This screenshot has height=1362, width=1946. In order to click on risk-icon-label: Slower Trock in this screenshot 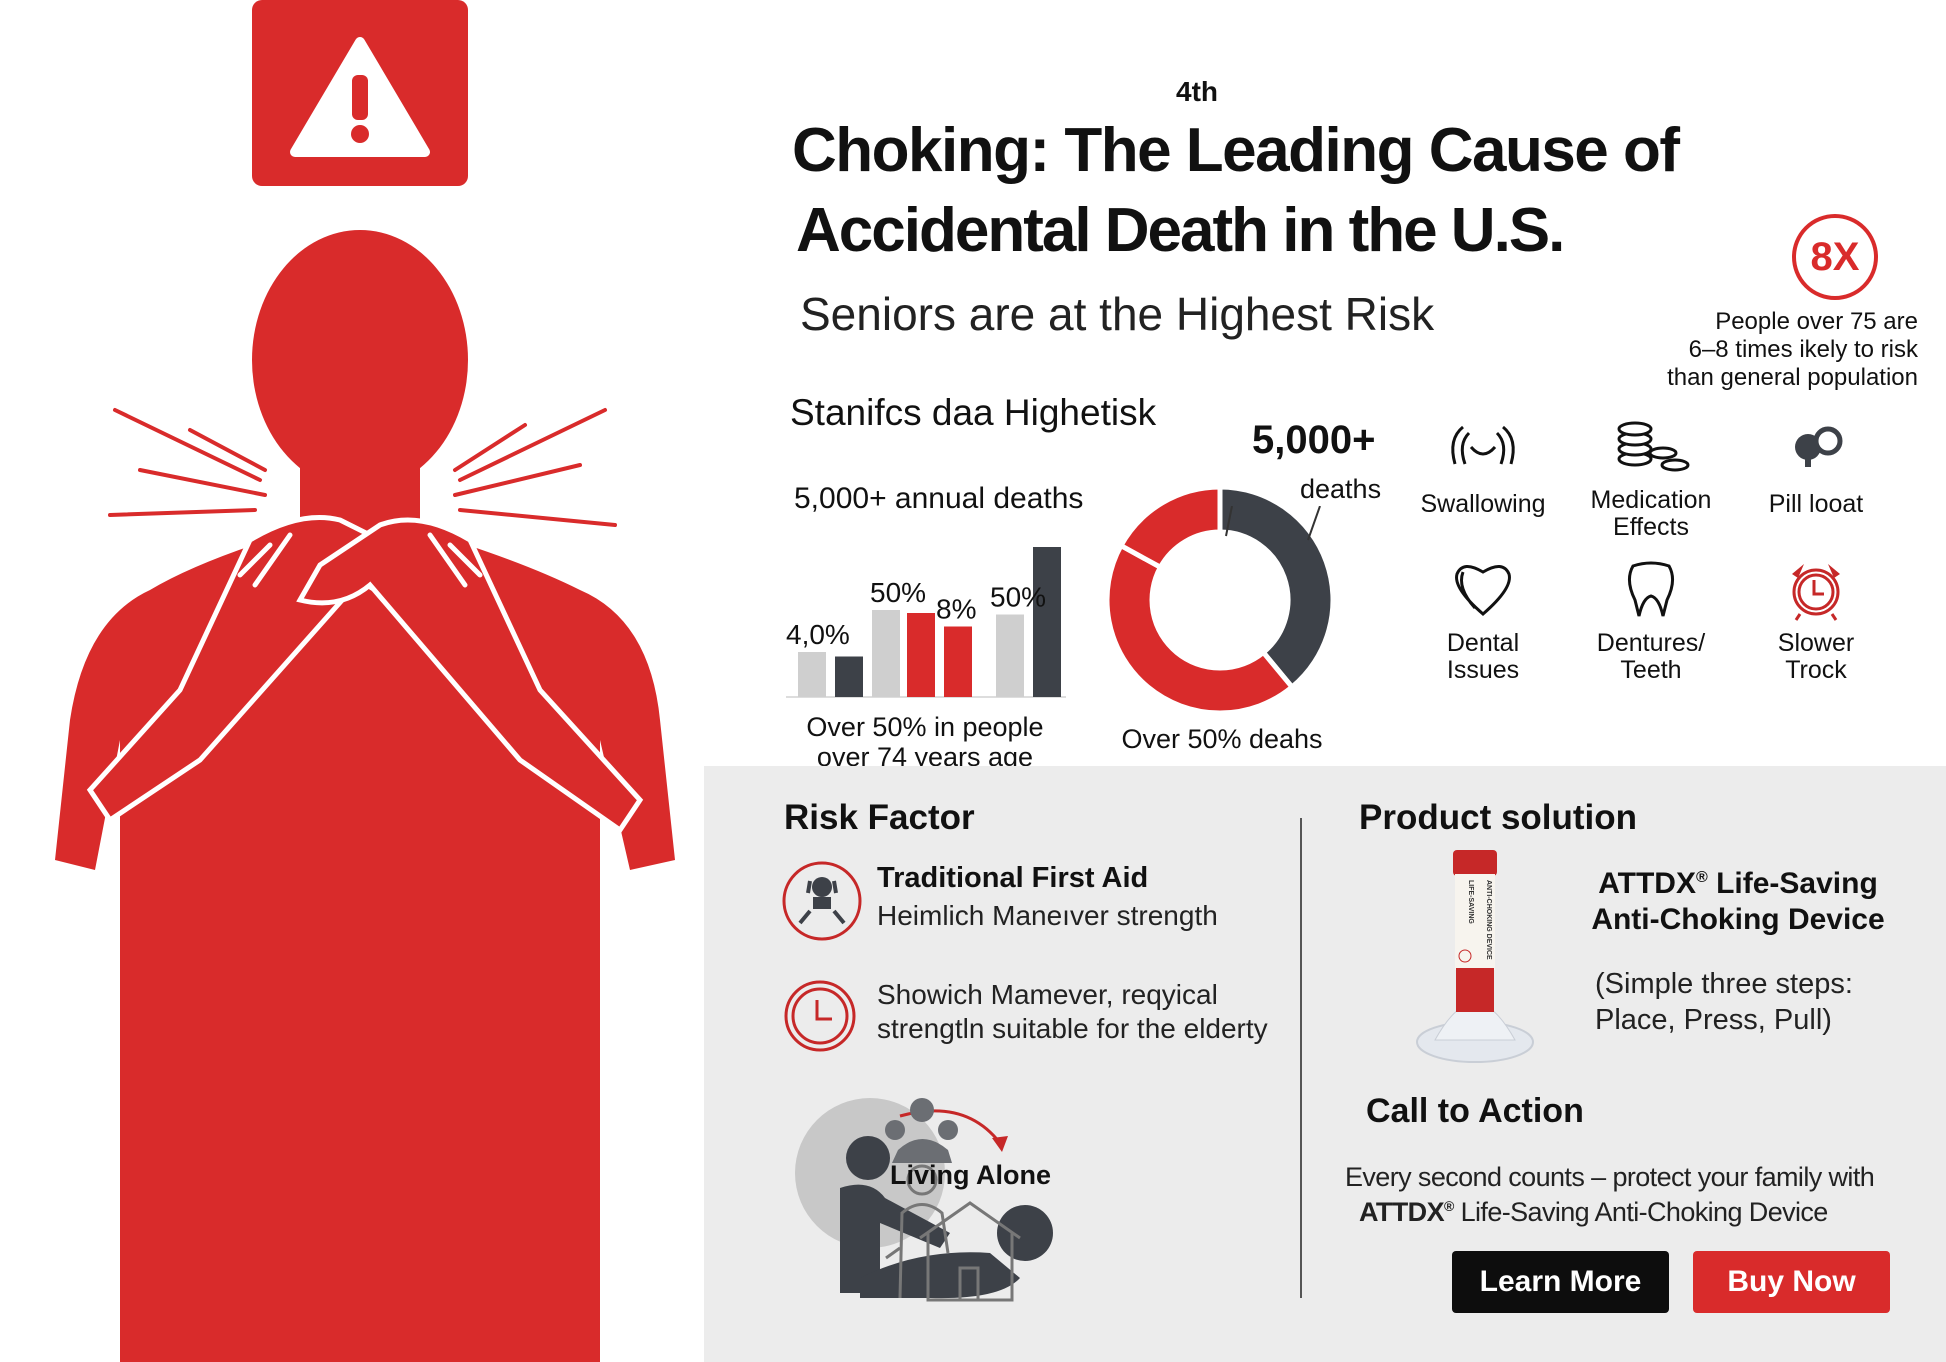, I will do `click(1816, 657)`.